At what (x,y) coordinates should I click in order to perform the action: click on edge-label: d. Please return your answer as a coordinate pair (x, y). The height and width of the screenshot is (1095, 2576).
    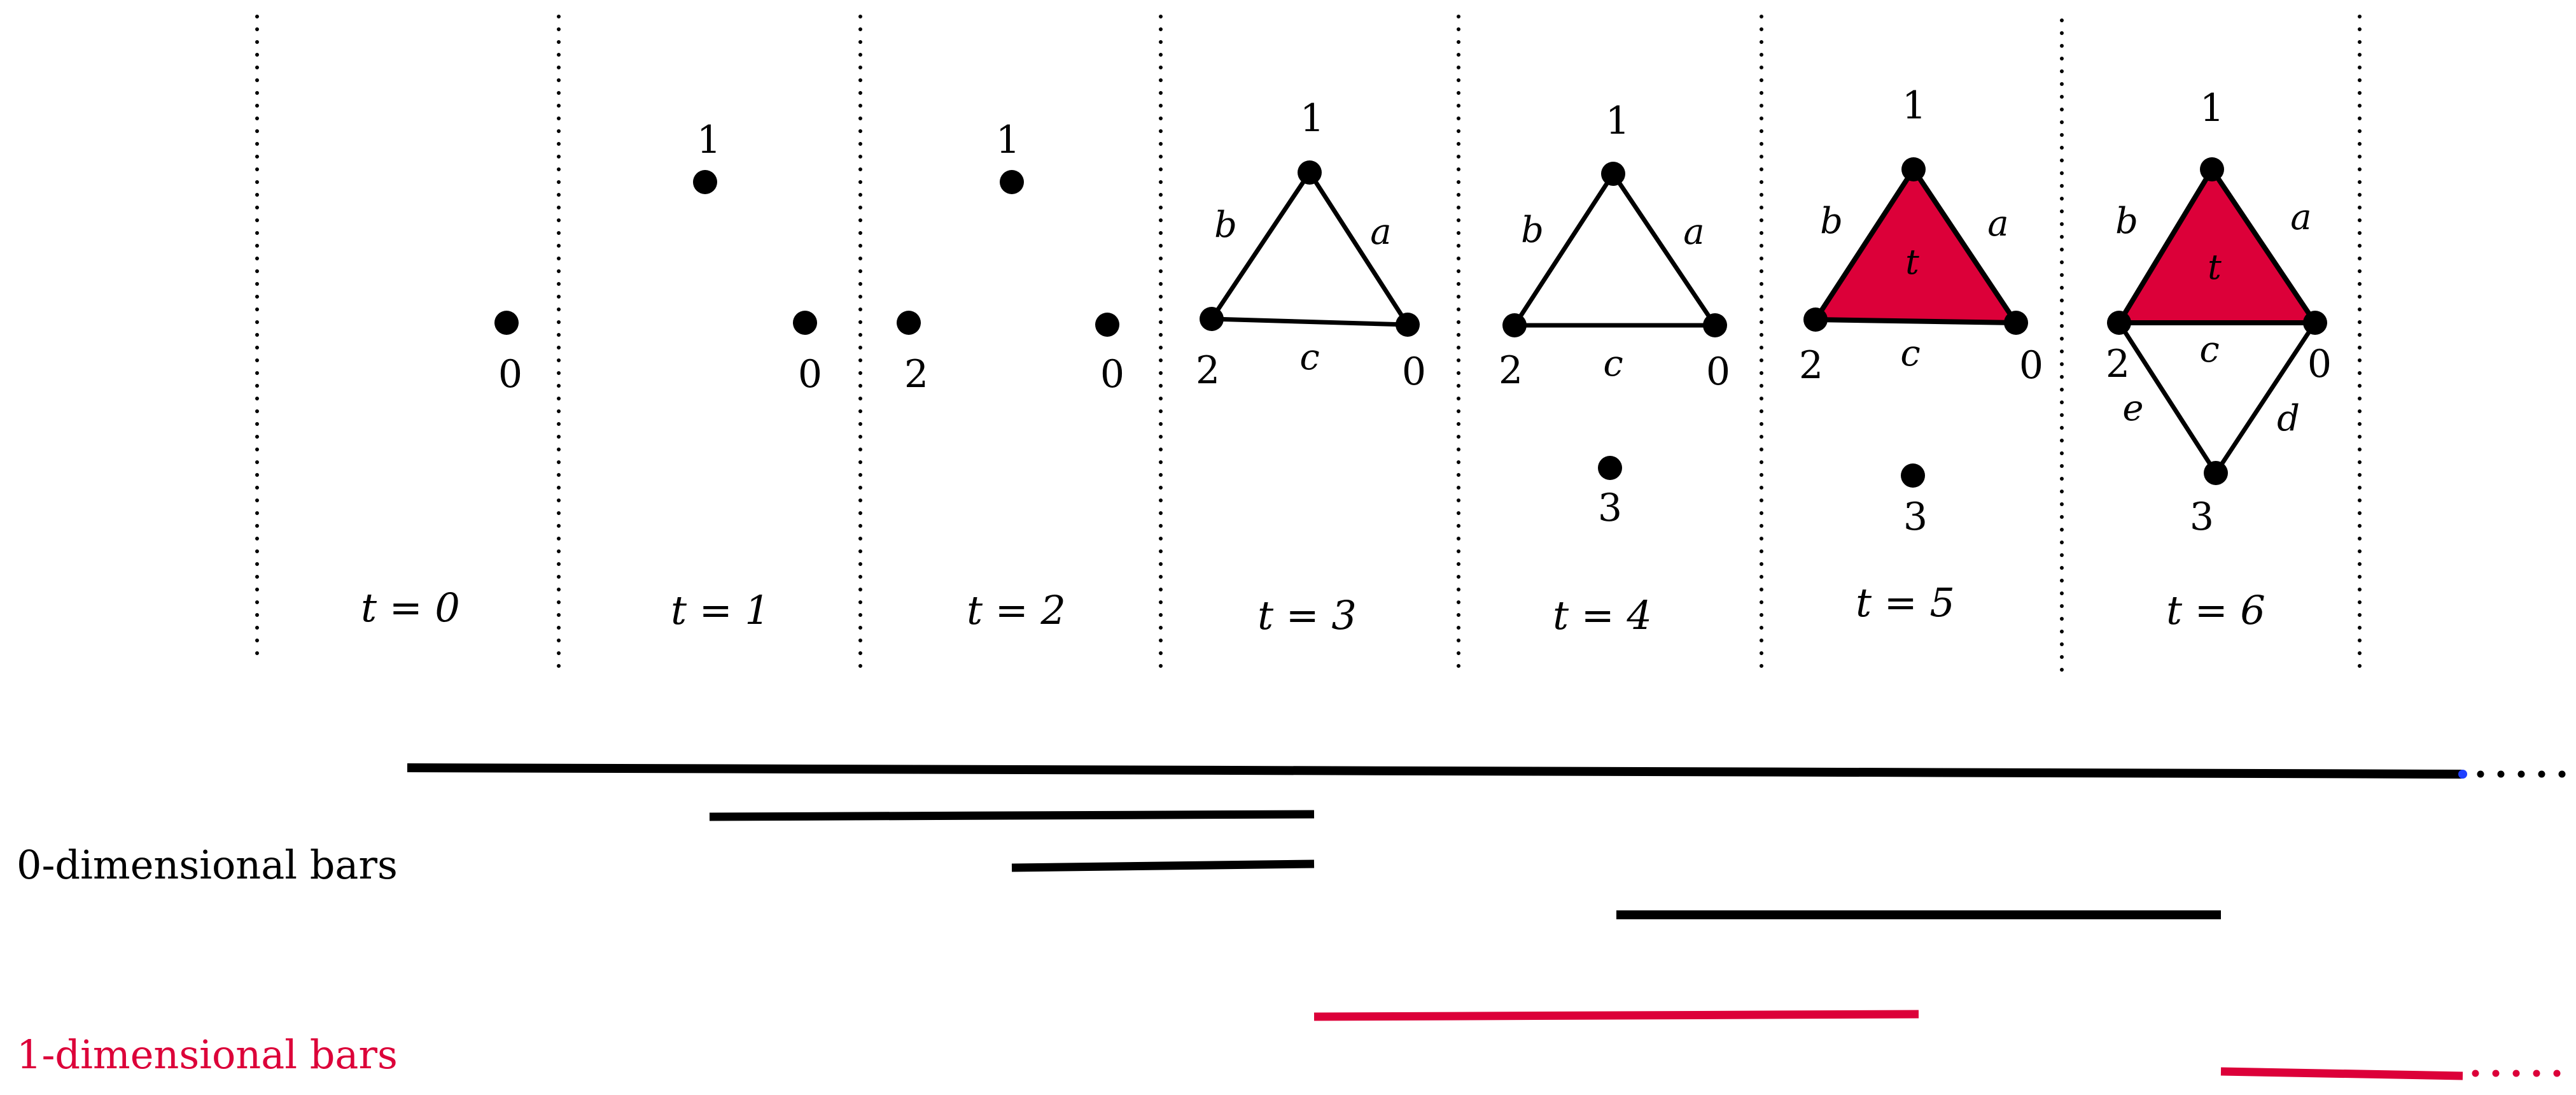
    Looking at the image, I should click on (2288, 418).